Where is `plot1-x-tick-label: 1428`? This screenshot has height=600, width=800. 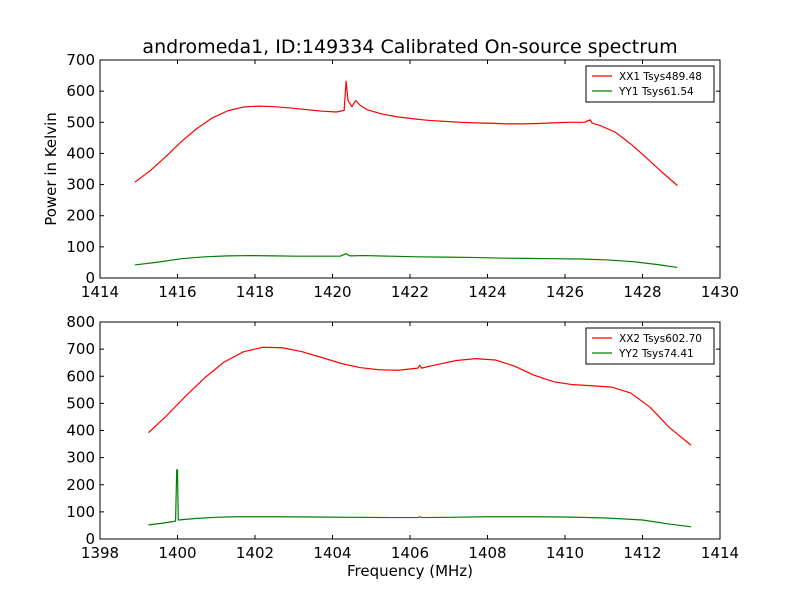 plot1-x-tick-label: 1428 is located at coordinates (642, 292).